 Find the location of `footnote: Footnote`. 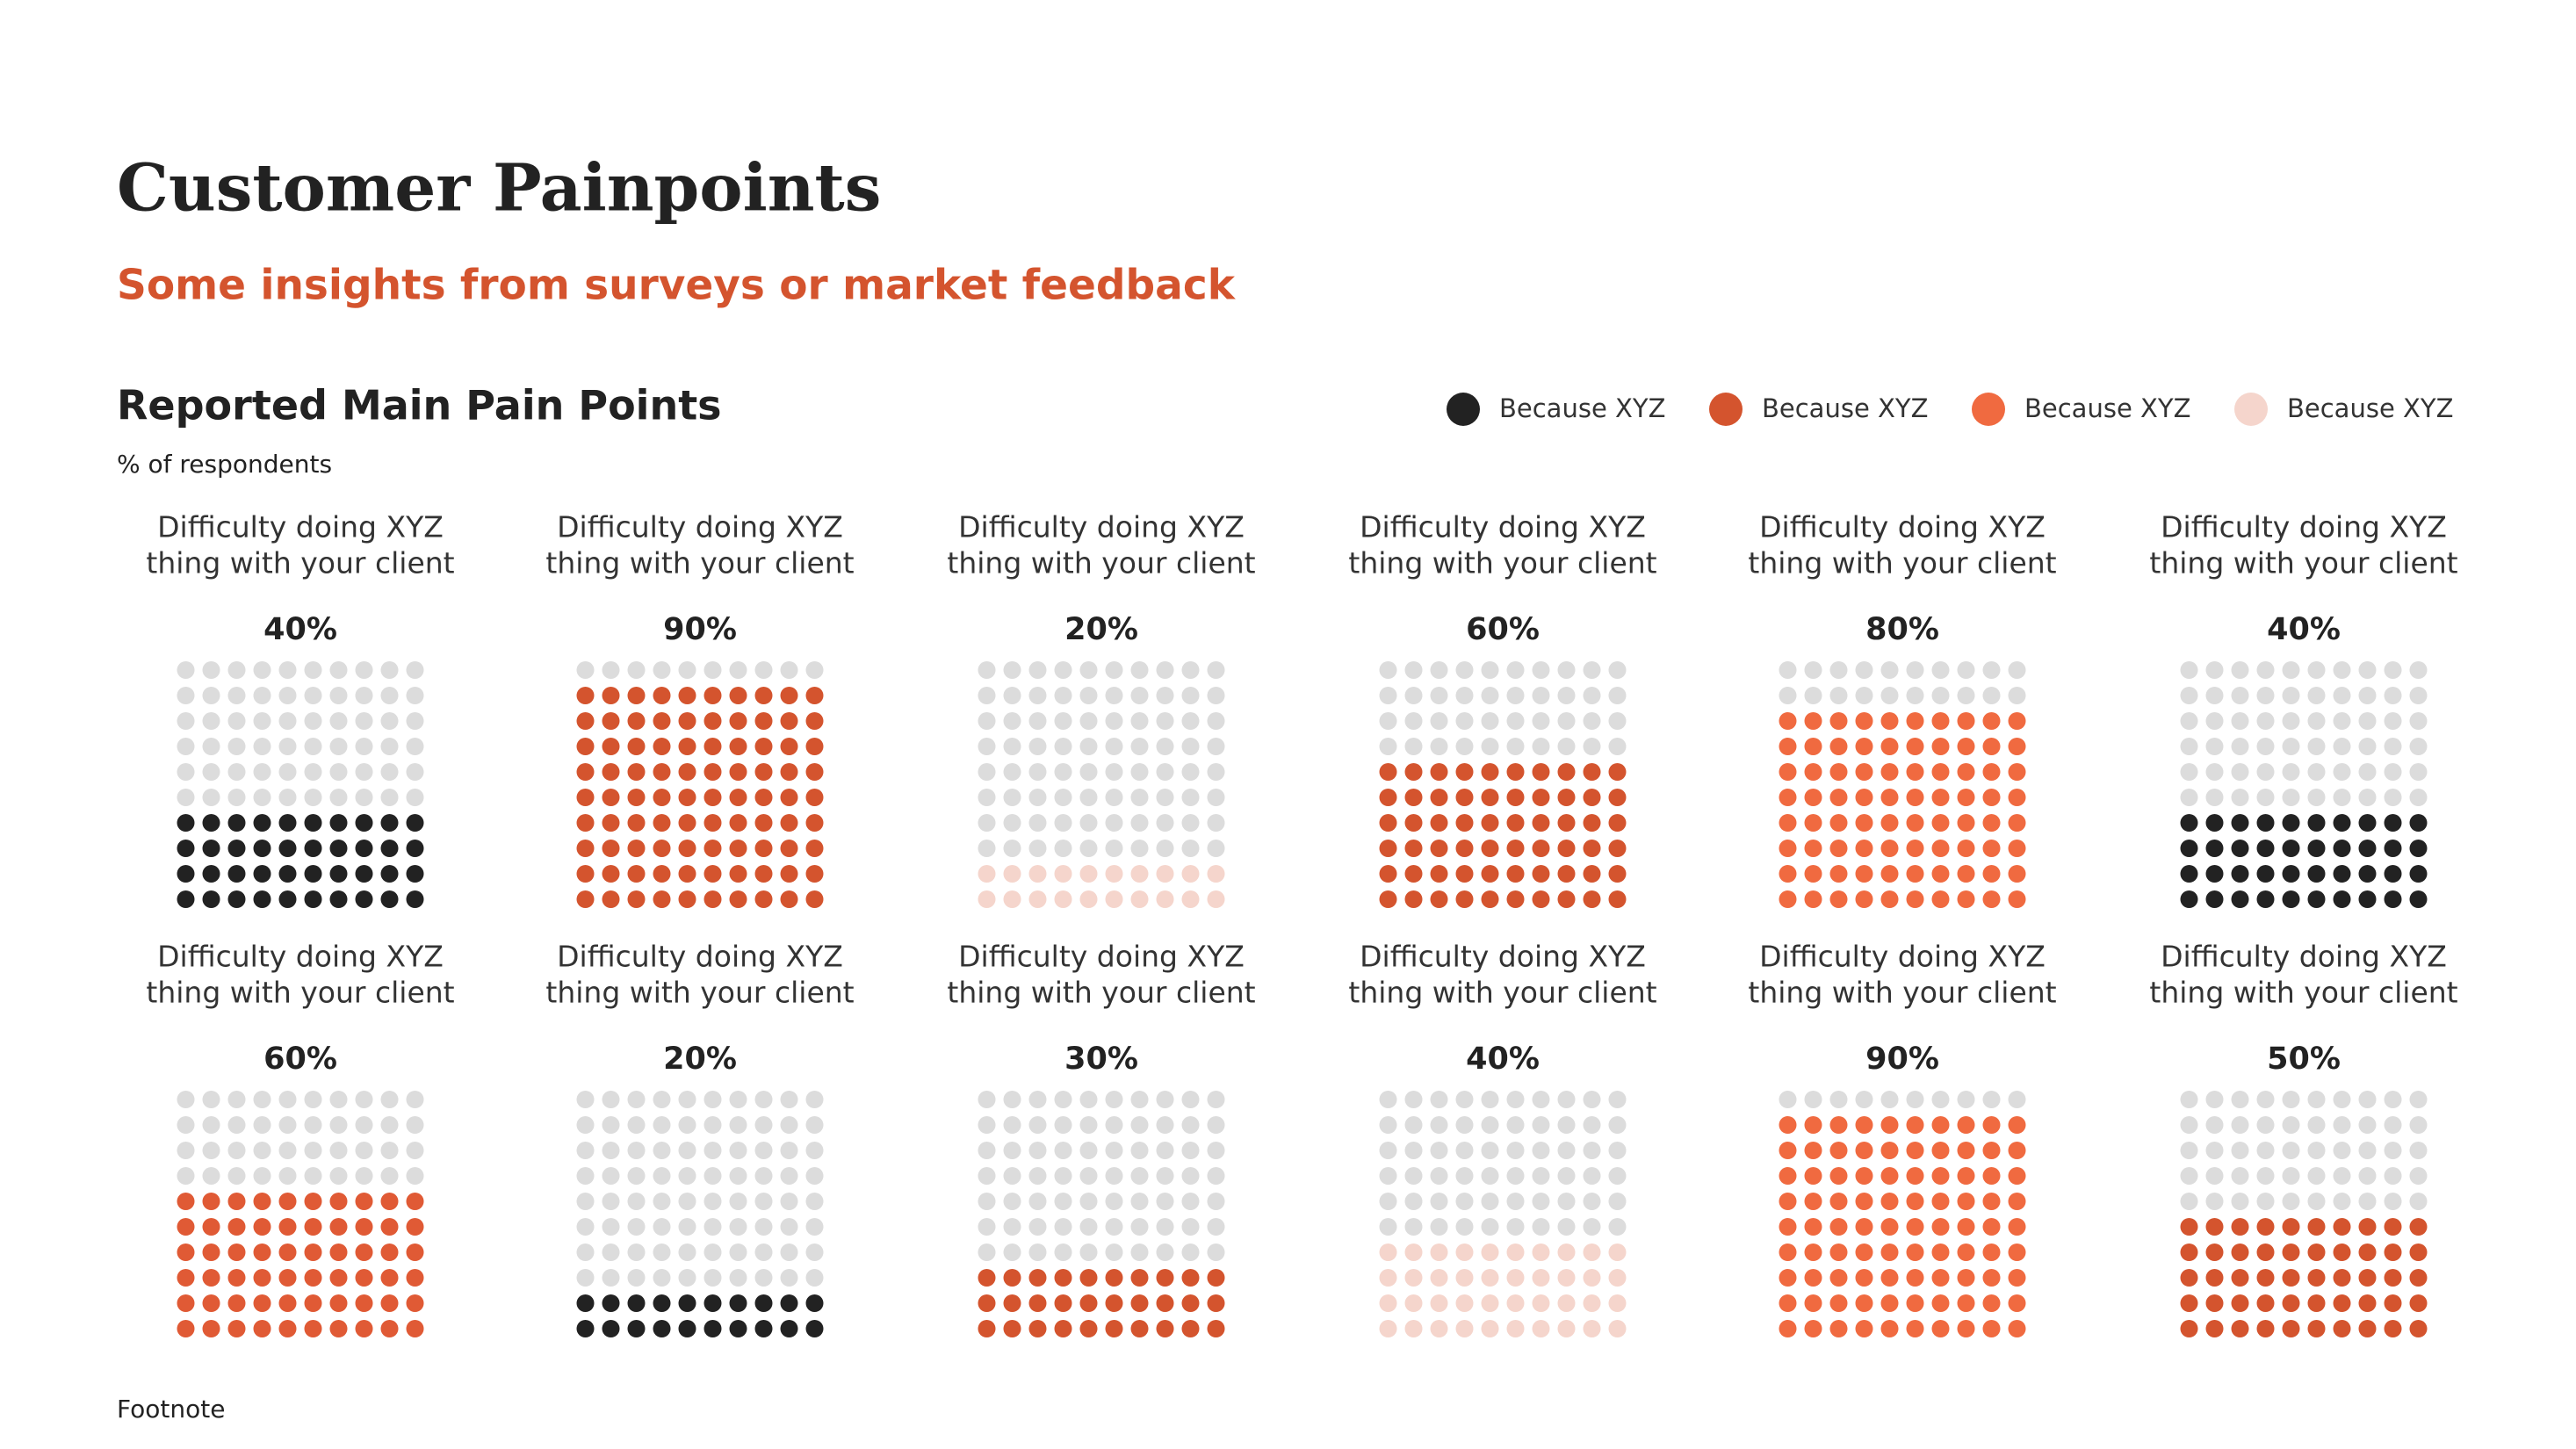

footnote: Footnote is located at coordinates (171, 1409).